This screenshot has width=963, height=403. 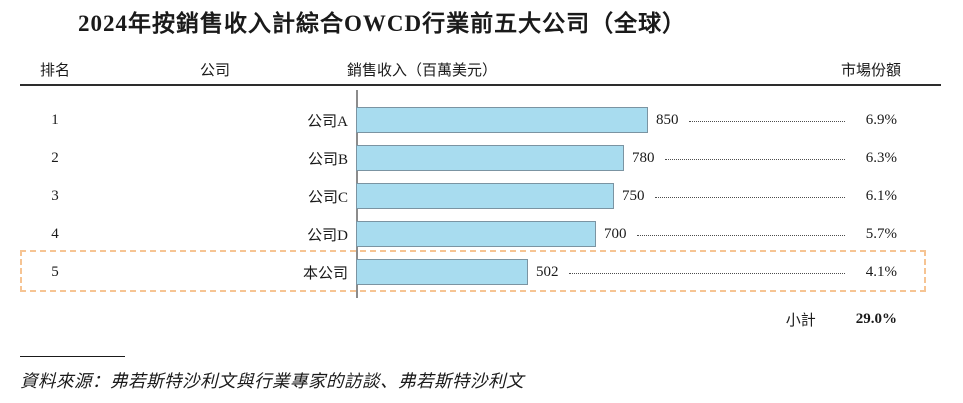 I want to click on rank-value: 2, so click(x=55, y=157).